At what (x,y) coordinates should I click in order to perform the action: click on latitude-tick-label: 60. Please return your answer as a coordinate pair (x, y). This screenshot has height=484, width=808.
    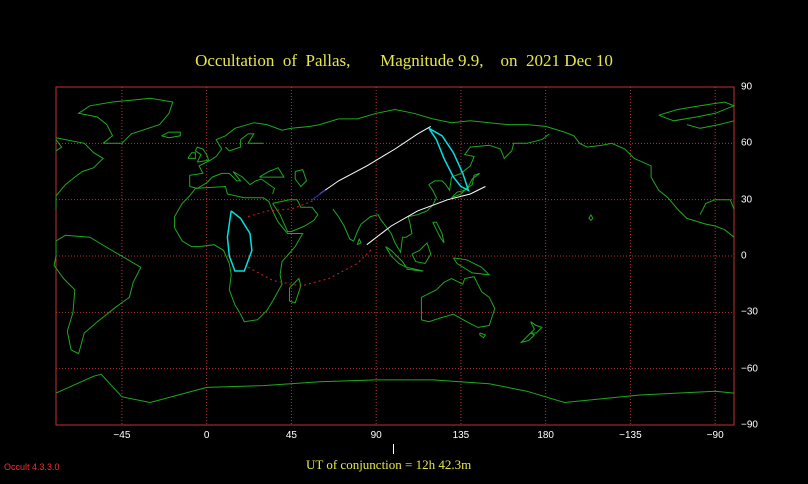
    Looking at the image, I should click on (747, 143).